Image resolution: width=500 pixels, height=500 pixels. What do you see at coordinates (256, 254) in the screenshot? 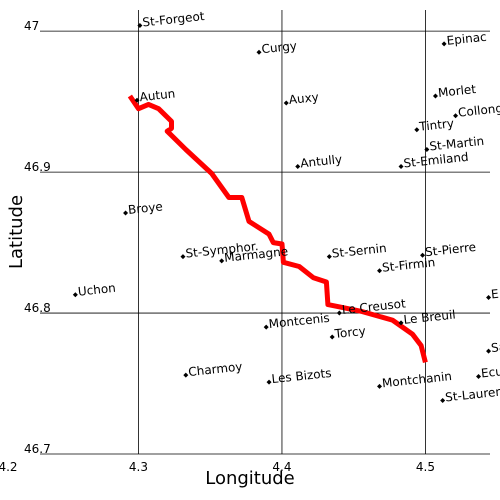
I see `place-label: Marmagne` at bounding box center [256, 254].